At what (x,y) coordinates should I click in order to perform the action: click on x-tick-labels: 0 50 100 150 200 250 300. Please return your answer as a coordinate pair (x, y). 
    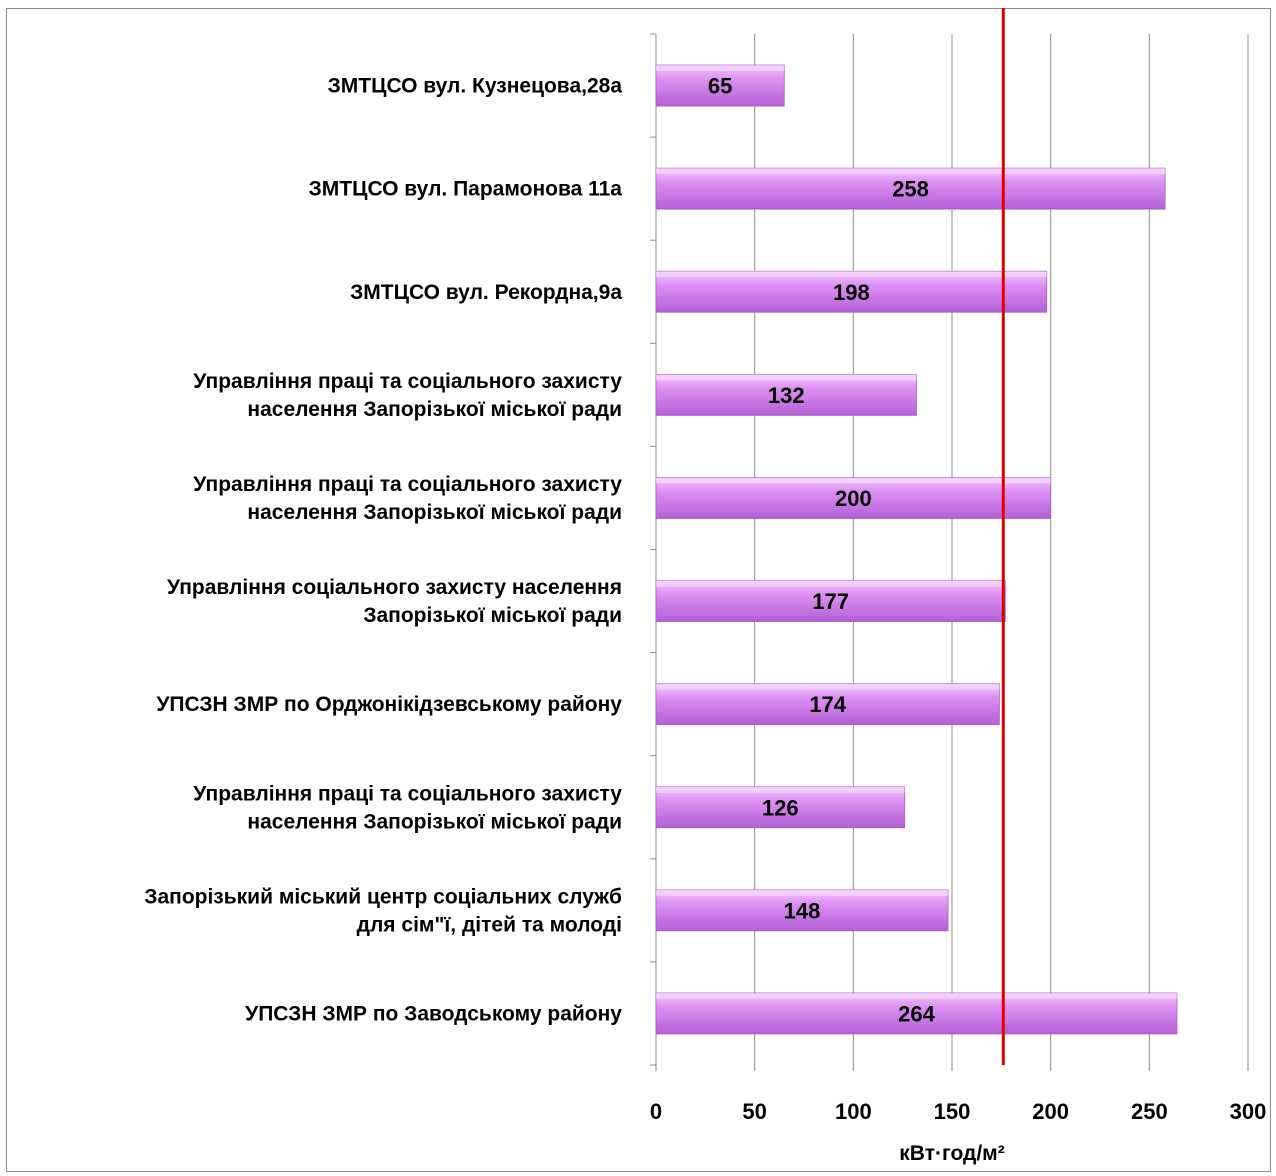
    Looking at the image, I should click on (958, 1111).